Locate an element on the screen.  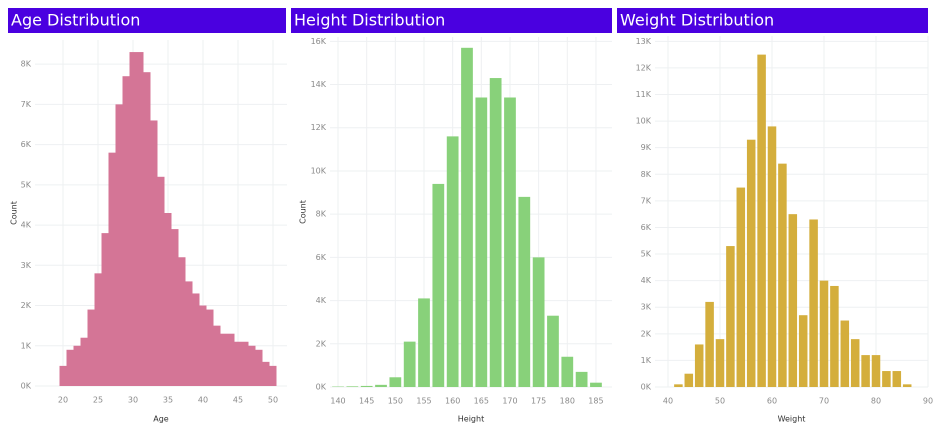
x-axis-title: Height is located at coordinates (471, 419).